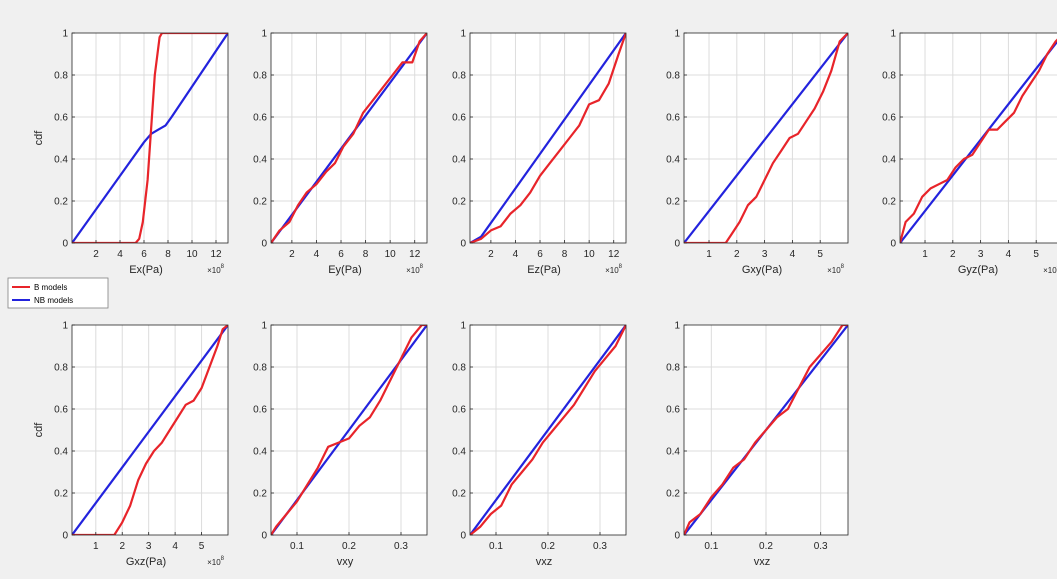  What do you see at coordinates (978, 270) in the screenshot?
I see `x-axis-label: Gyz(Pa)` at bounding box center [978, 270].